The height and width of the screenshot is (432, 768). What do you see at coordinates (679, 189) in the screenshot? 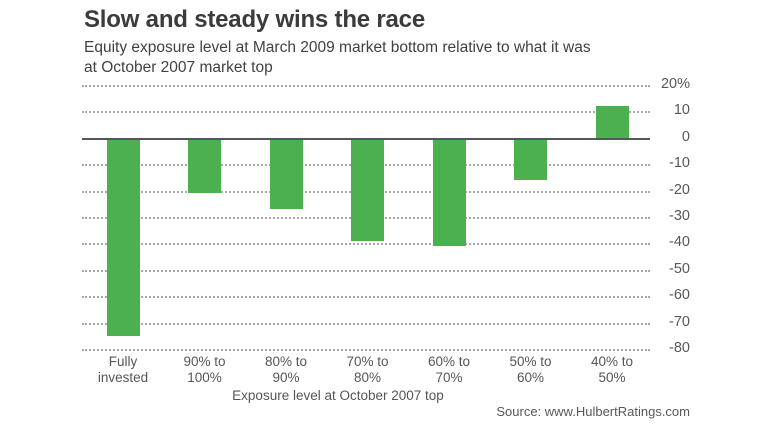
I see `y-tick-label--20: -20` at bounding box center [679, 189].